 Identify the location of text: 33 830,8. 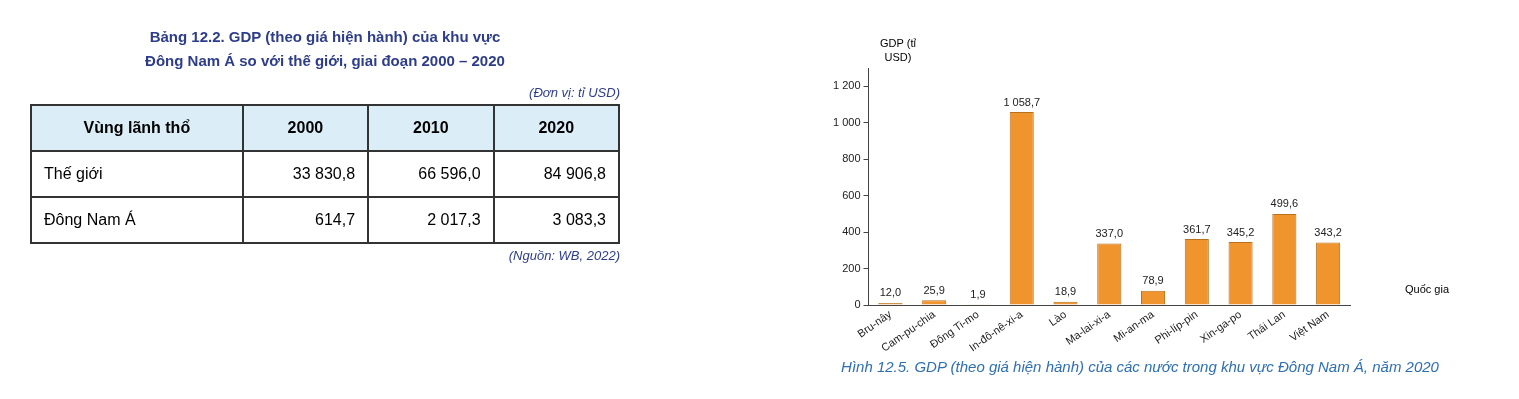
(324, 173).